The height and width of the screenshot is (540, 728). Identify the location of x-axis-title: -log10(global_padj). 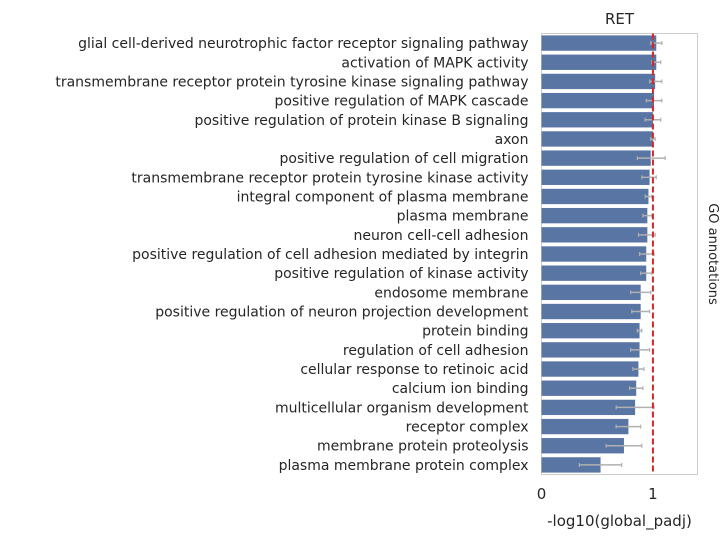
(619, 521).